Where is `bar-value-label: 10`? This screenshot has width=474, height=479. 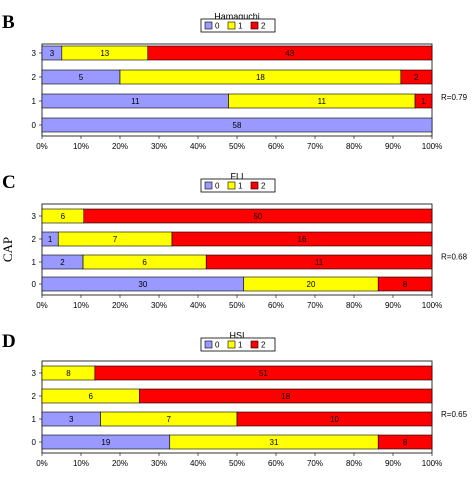 bar-value-label: 10 is located at coordinates (334, 419).